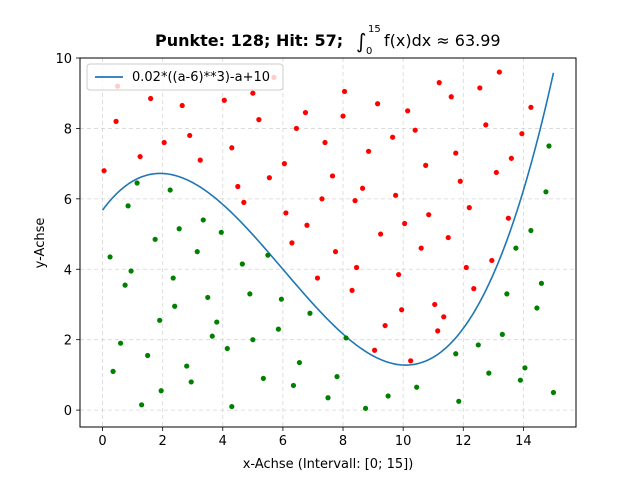 The height and width of the screenshot is (480, 640). I want to click on chart-title-integral-upper: 15, so click(374, 29).